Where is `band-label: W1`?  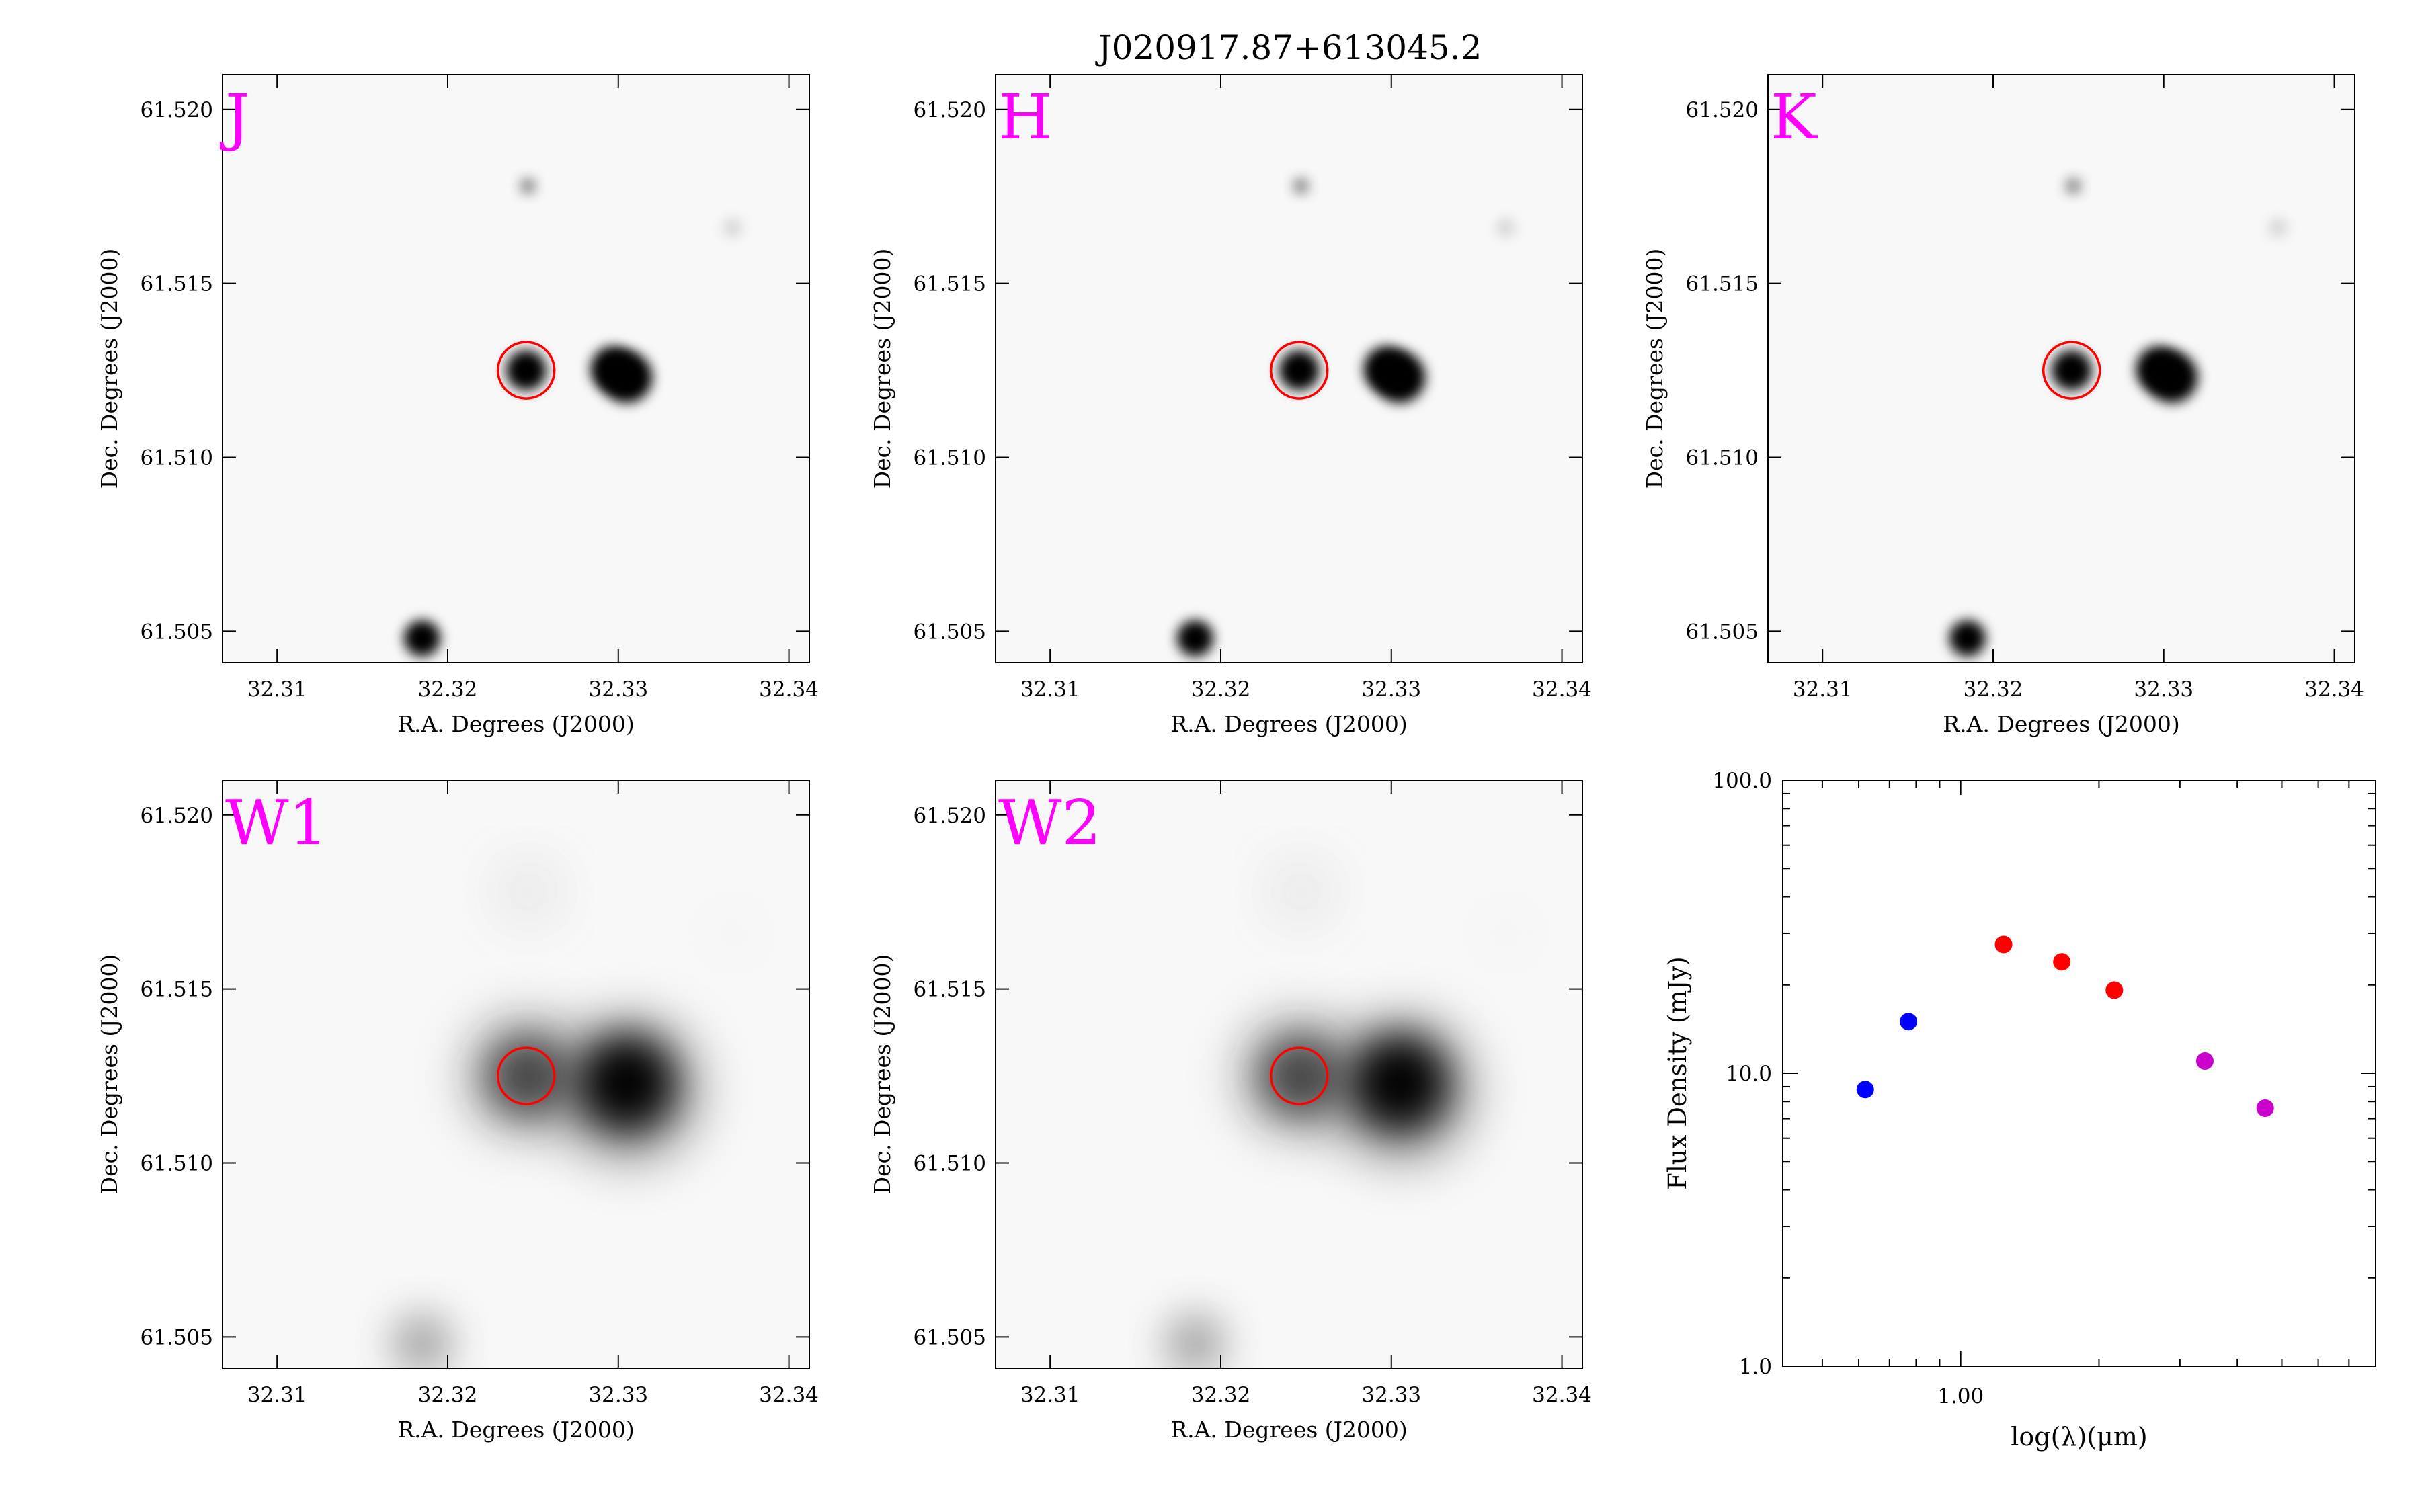
band-label: W1 is located at coordinates (276, 823).